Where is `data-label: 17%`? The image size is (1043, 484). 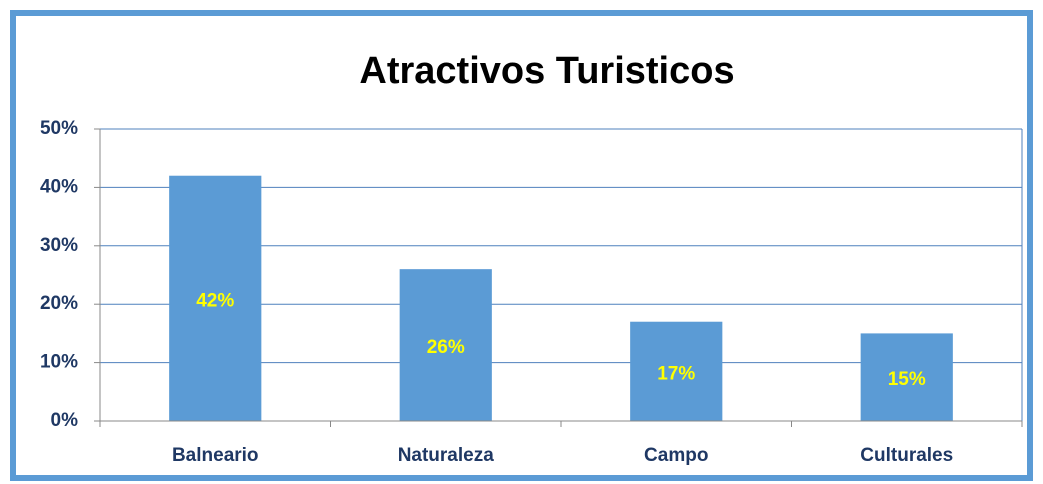 data-label: 17% is located at coordinates (676, 373).